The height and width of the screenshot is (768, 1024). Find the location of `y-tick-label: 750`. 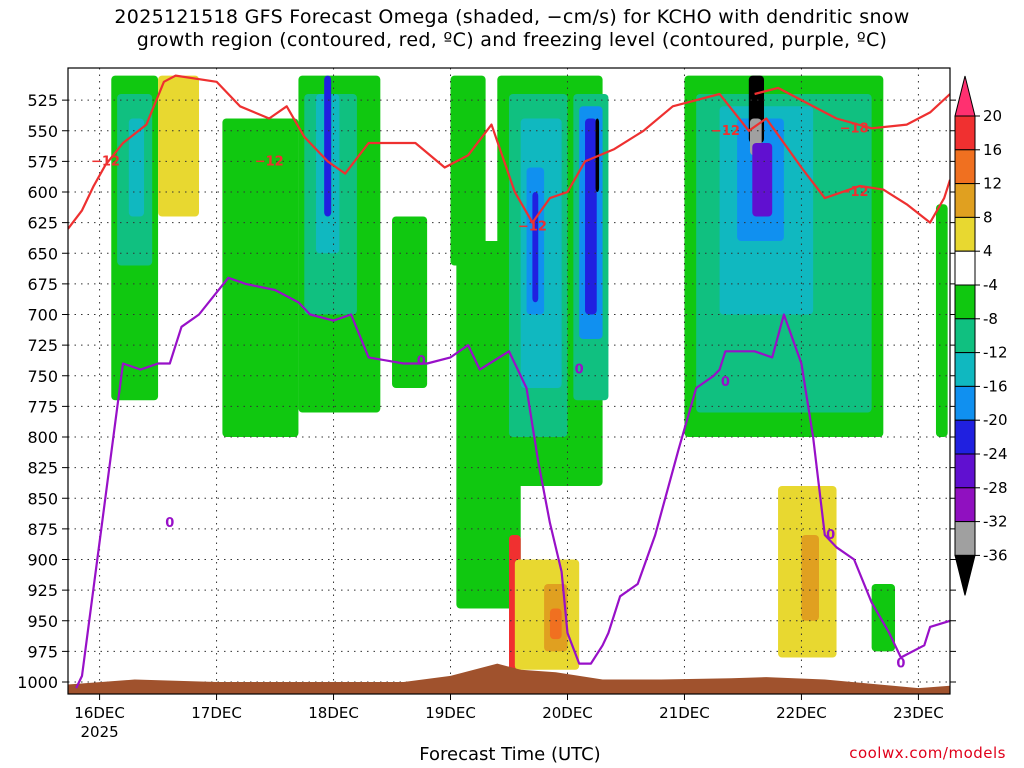

y-tick-label: 750 is located at coordinates (42, 376).